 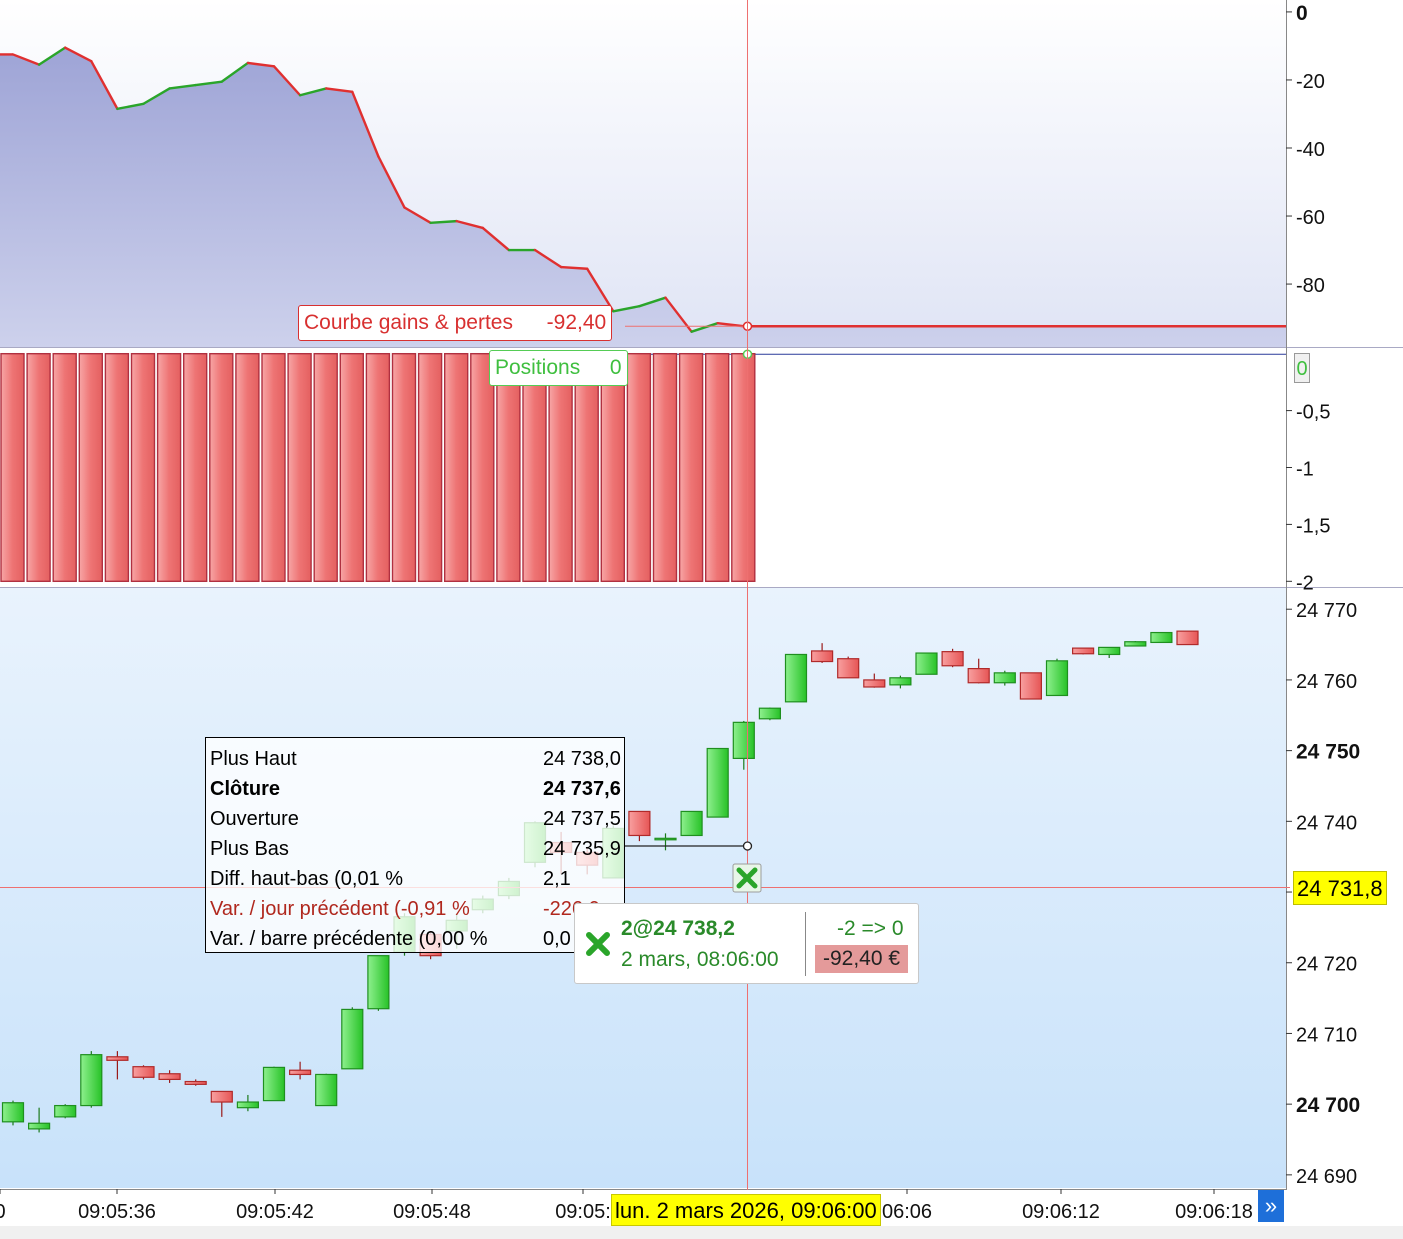 I want to click on price-axis-bg, so click(x=1344, y=594).